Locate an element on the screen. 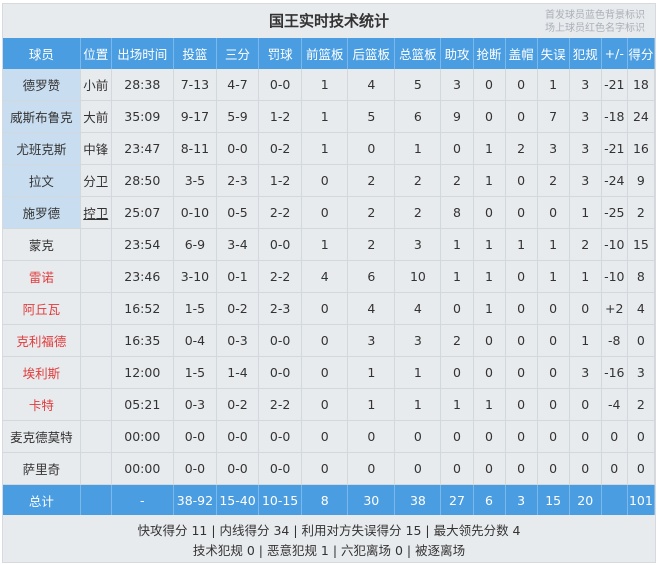 This screenshot has width=660, height=565. total-cell: 8 is located at coordinates (325, 499).